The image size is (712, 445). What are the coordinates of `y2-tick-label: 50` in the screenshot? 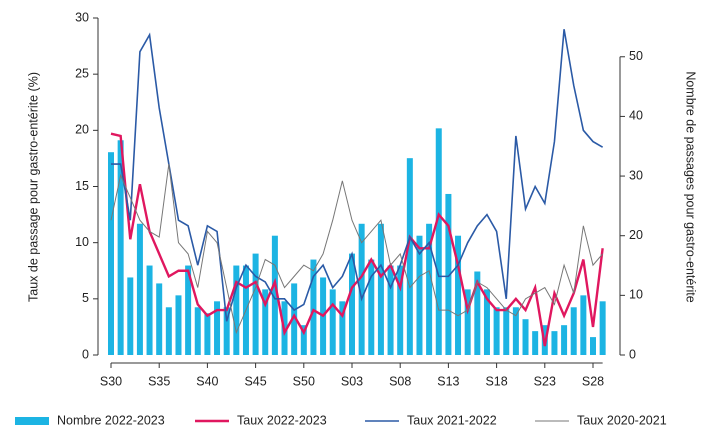 It's located at (636, 56).